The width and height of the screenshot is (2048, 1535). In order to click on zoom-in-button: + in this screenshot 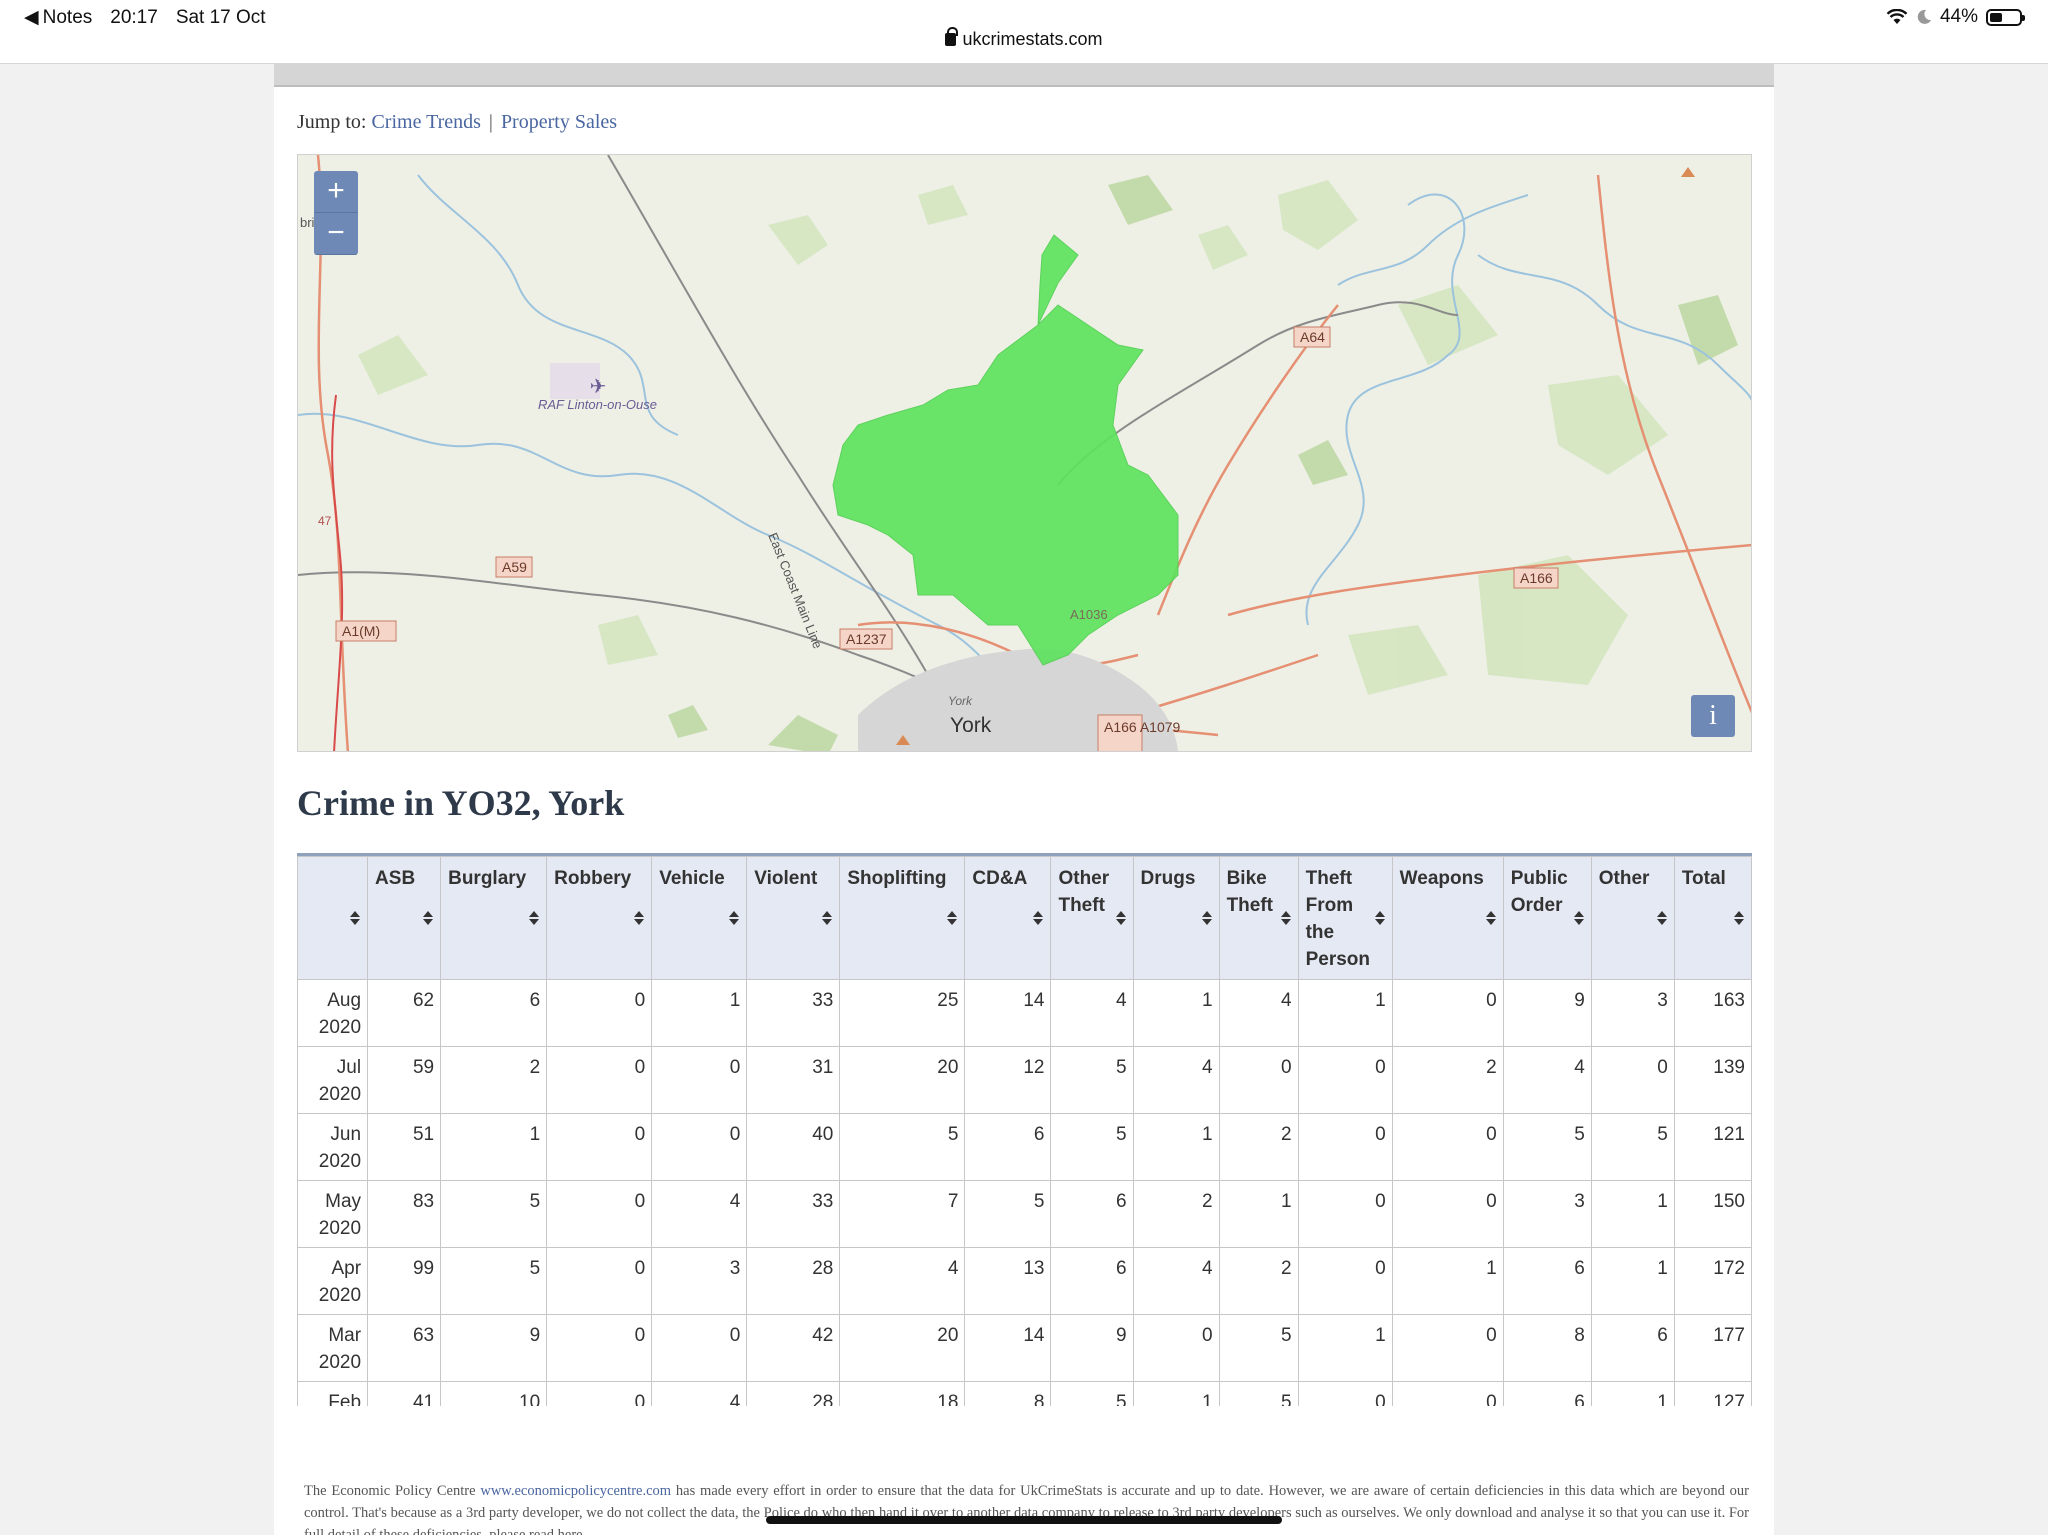, I will do `click(336, 192)`.